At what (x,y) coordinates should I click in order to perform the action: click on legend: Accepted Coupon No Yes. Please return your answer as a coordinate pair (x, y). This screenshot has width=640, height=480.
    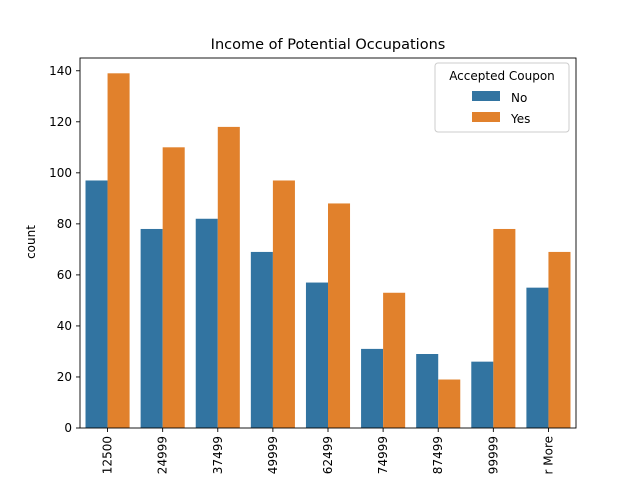
    Looking at the image, I should click on (502, 97).